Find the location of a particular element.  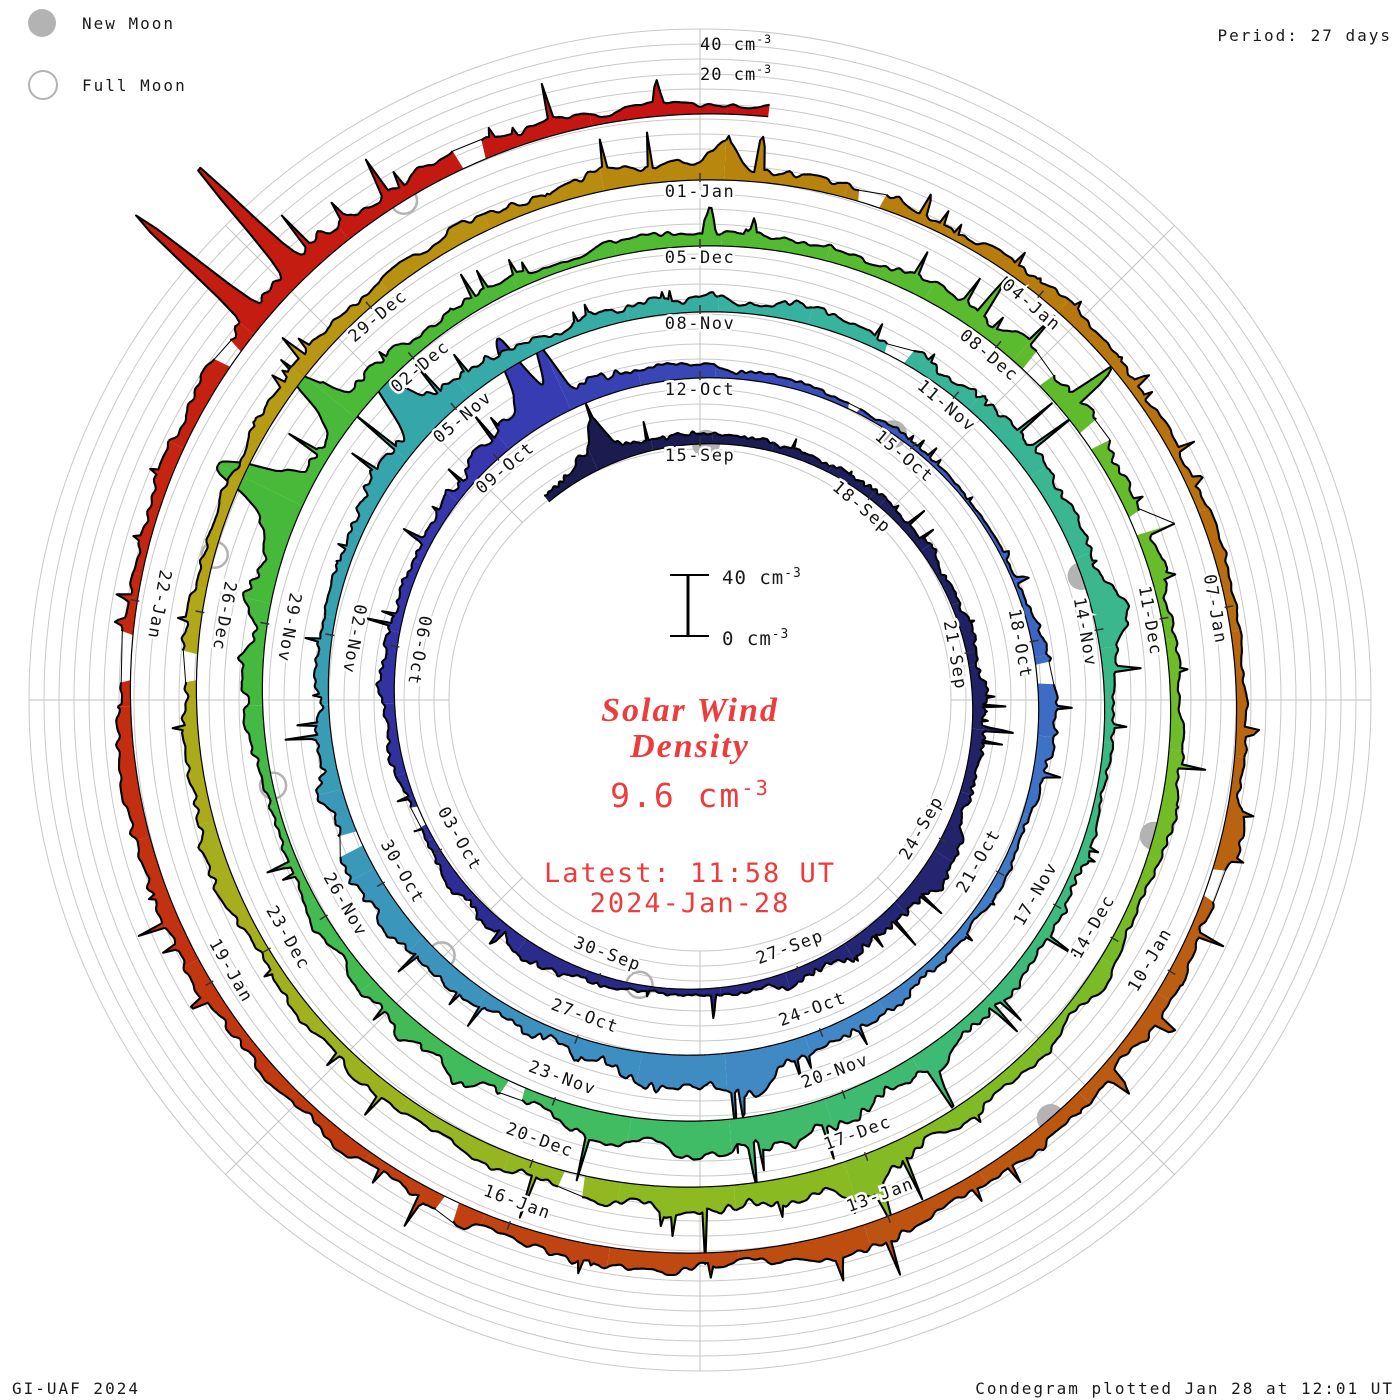

latest-date-label: 2024-Jan-28 is located at coordinates (690, 903).